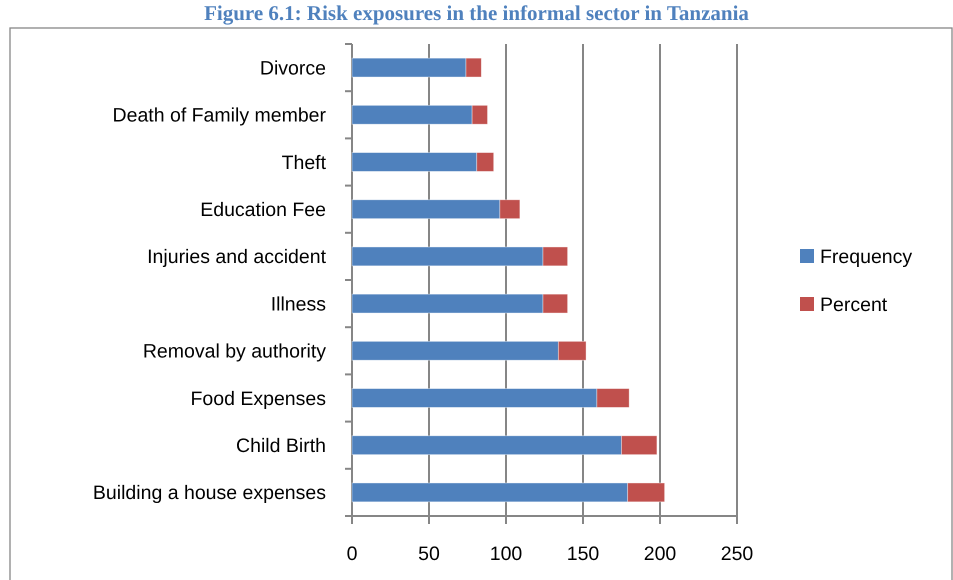 Image resolution: width=953 pixels, height=580 pixels. I want to click on x-tick-label: 150, so click(583, 554).